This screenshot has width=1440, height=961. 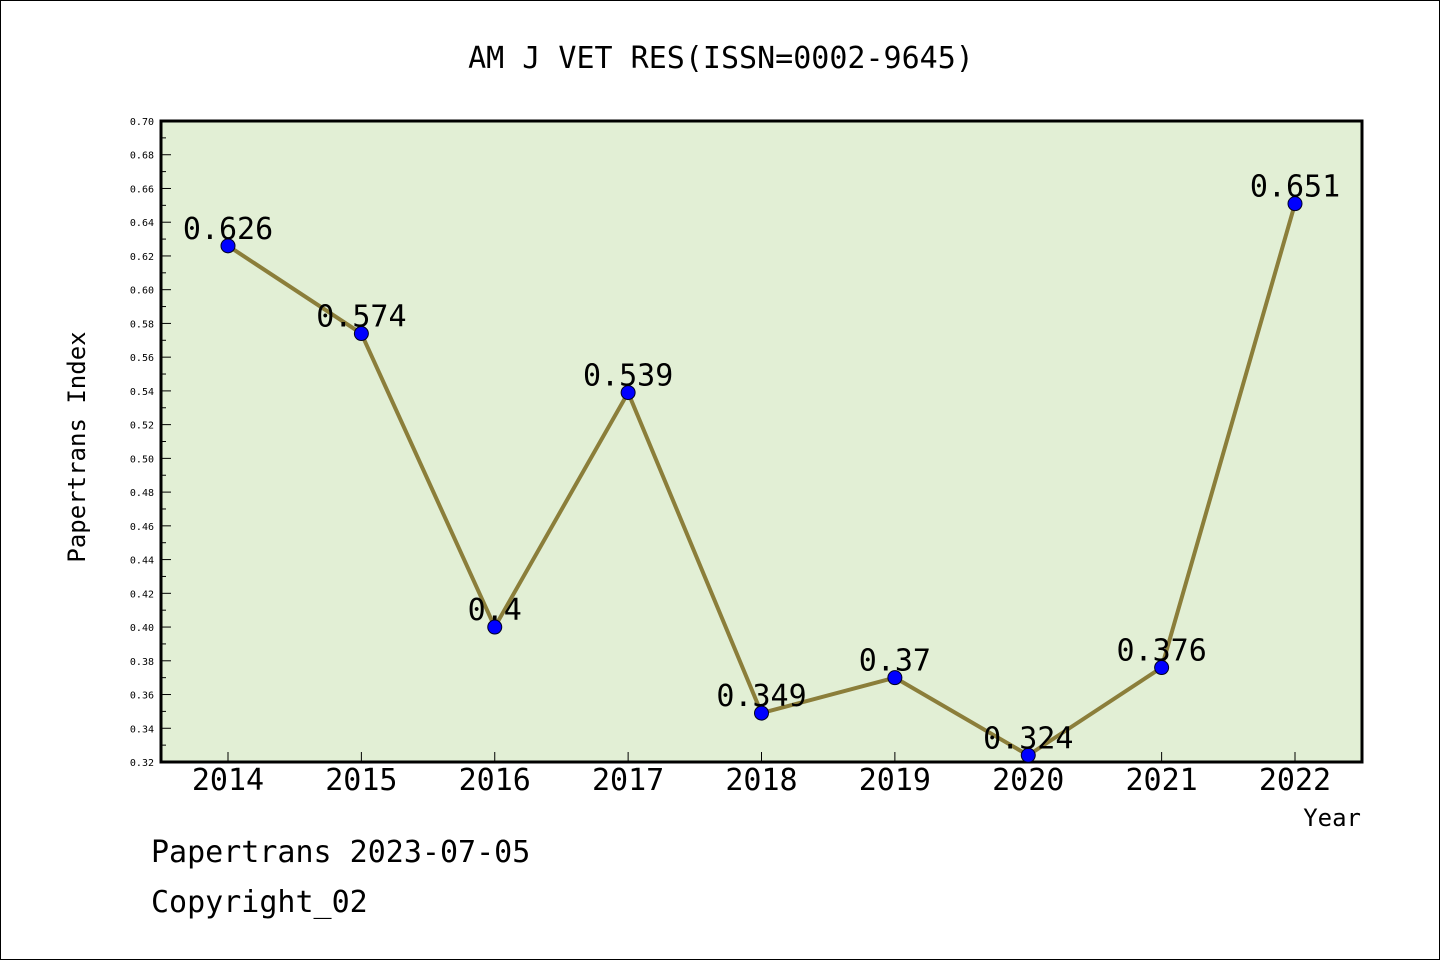 I want to click on data-label: 0.574, so click(x=361, y=317).